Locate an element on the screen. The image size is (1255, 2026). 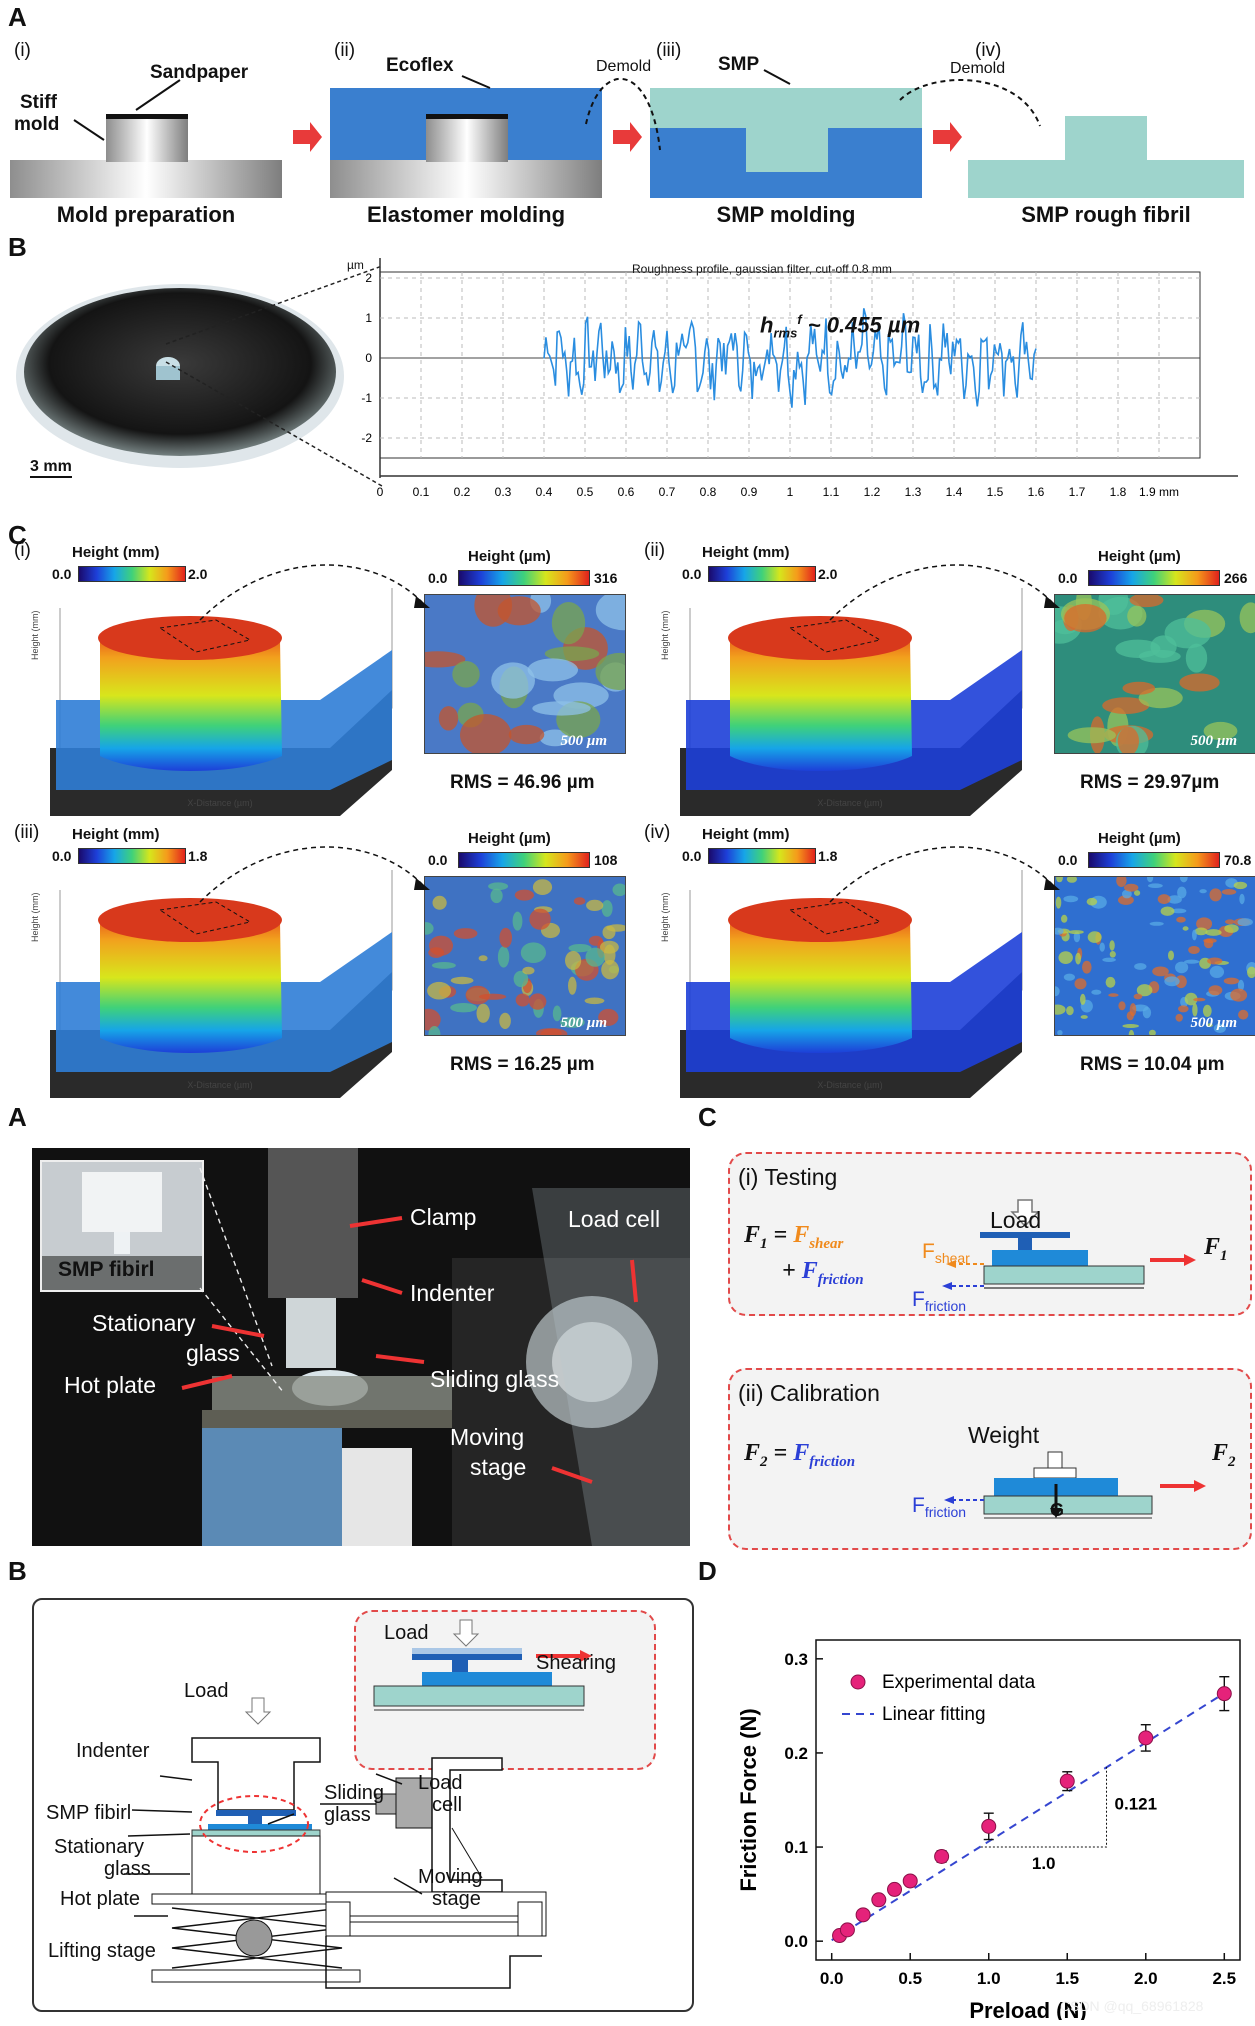
step-roman-1: (i) is located at coordinates (22, 50).